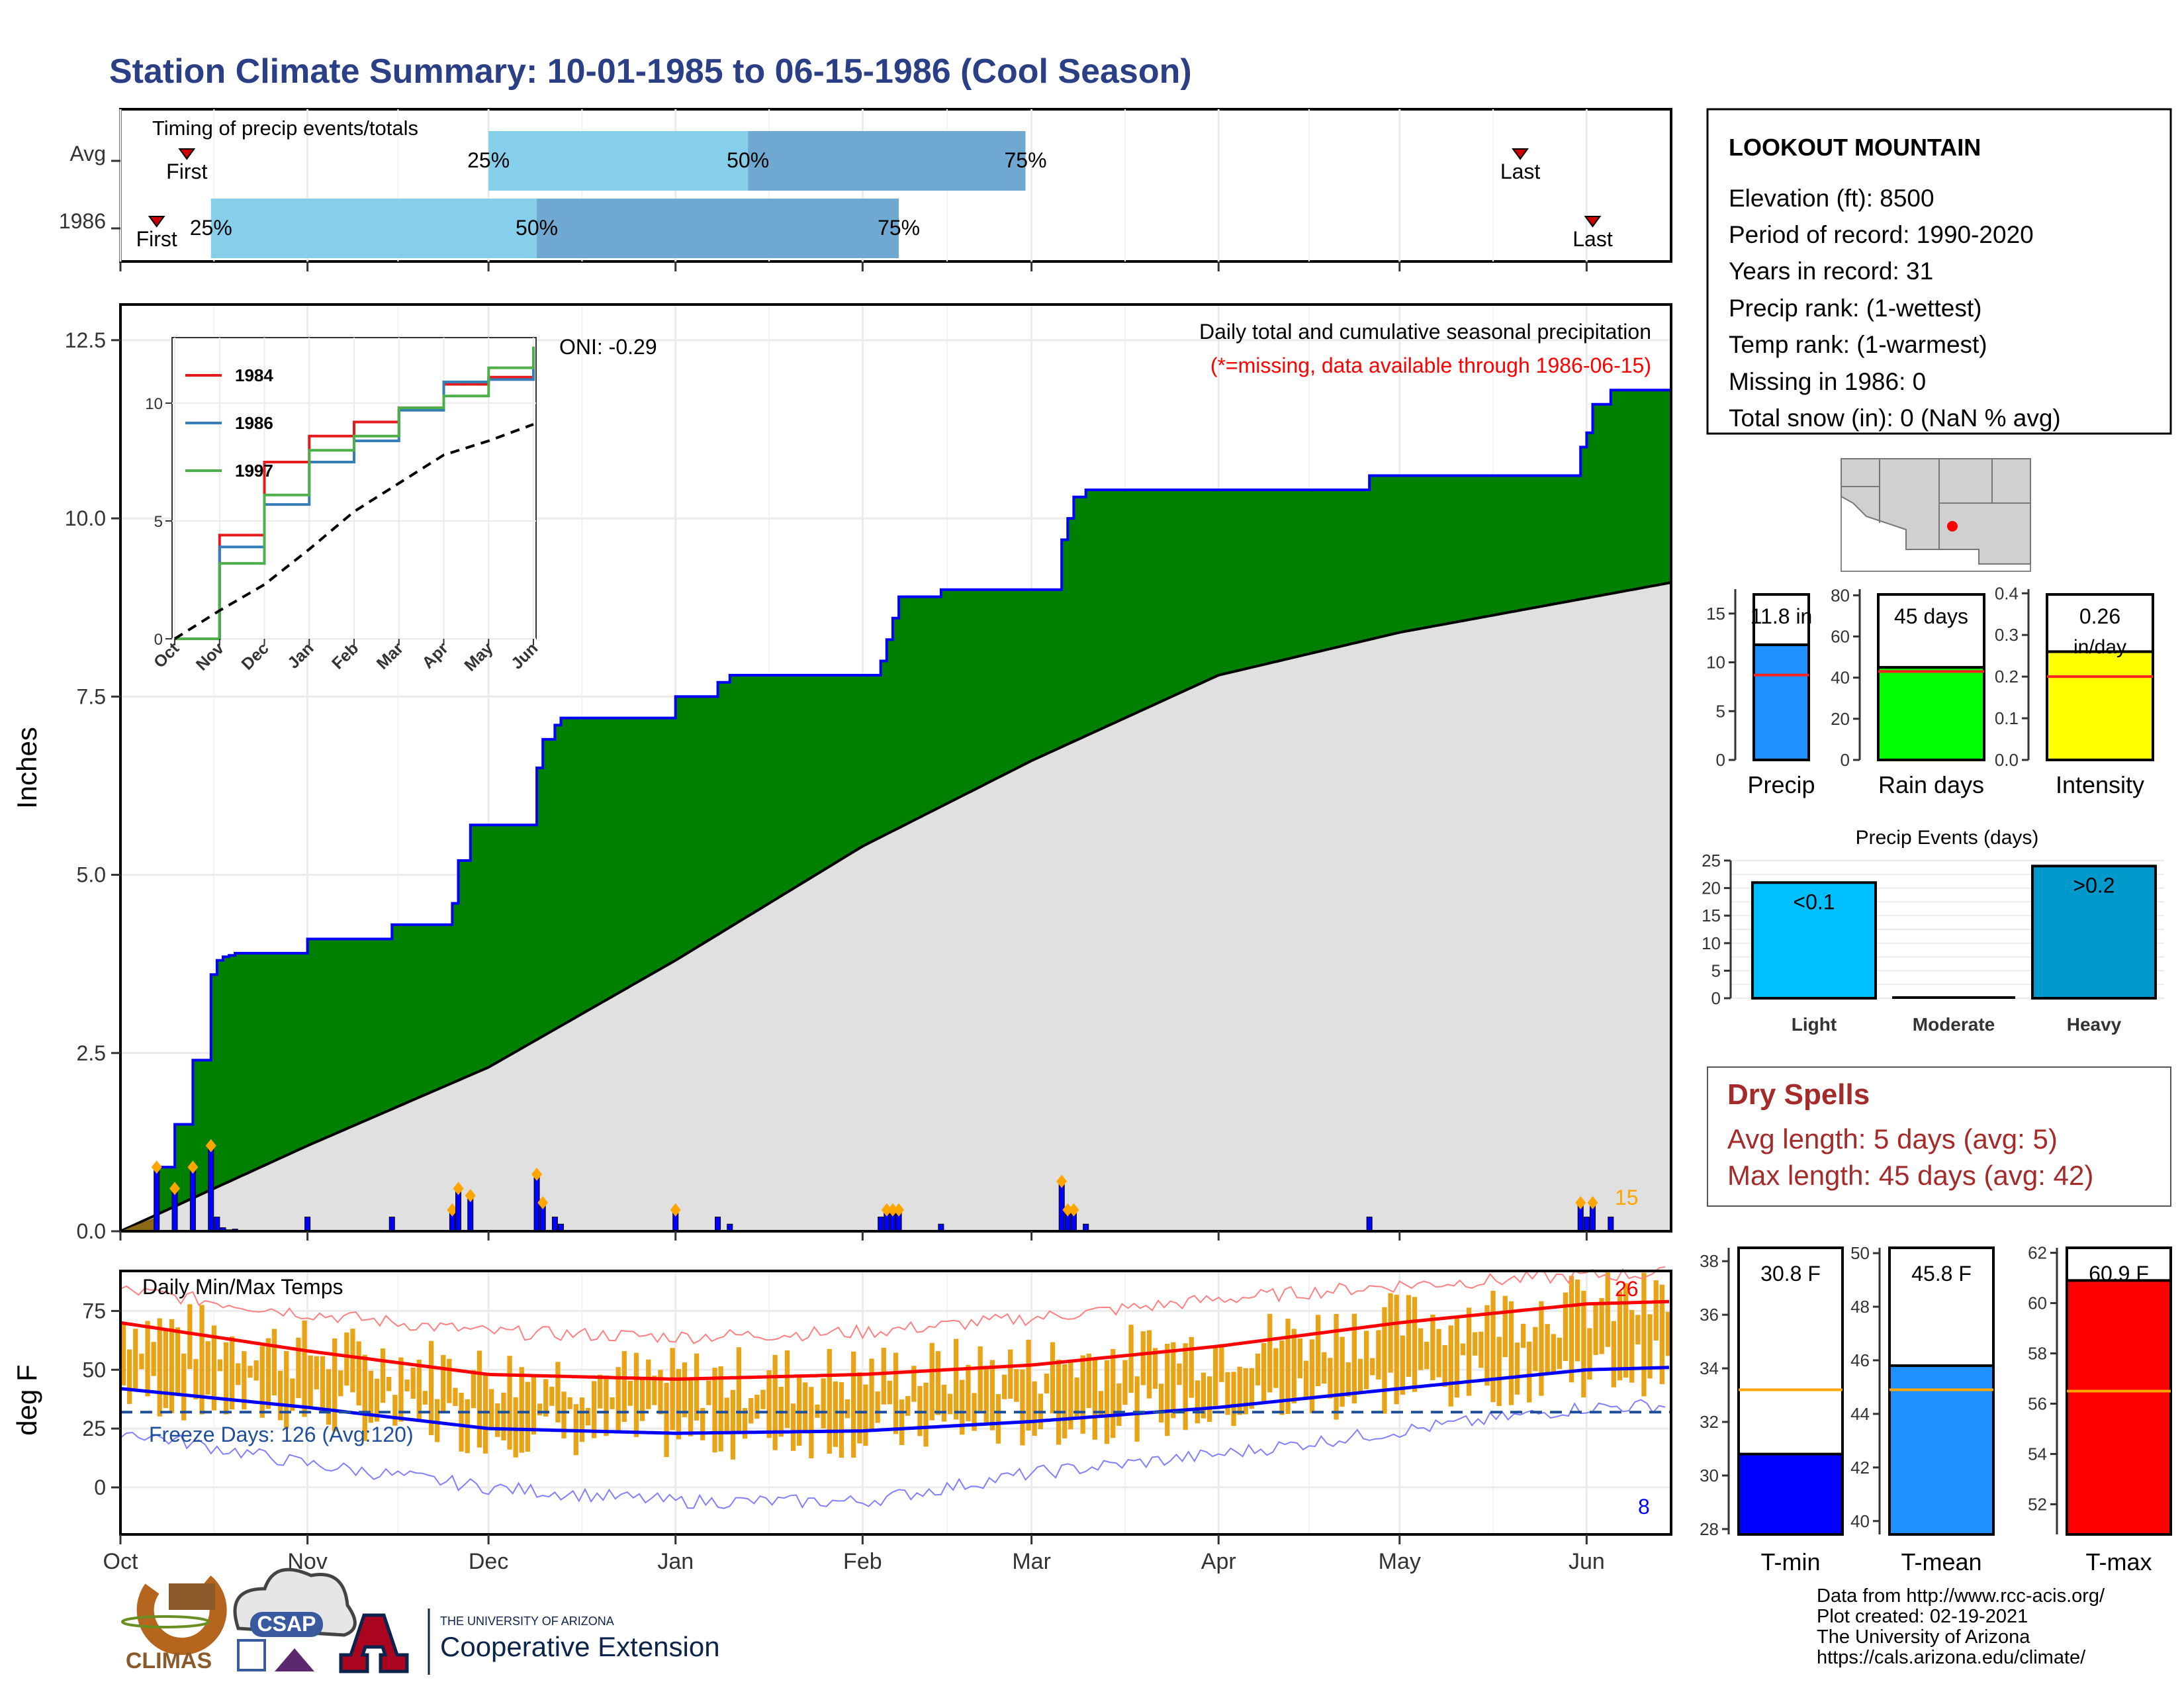  I want to click on temp-summary-name: T-max, so click(2118, 1561).